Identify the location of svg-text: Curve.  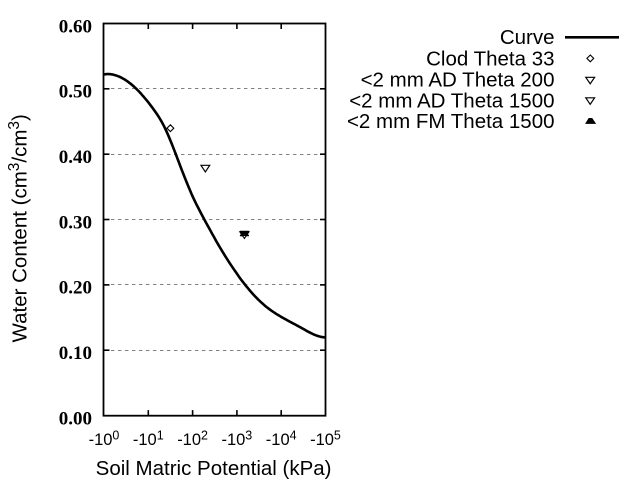
(527, 37).